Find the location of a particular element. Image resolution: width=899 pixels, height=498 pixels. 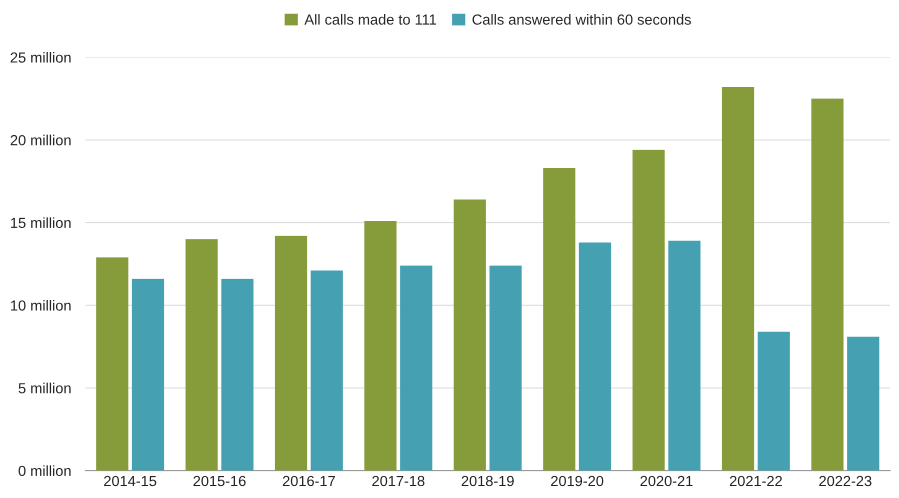

x-tick-label: 2018-19 is located at coordinates (488, 481).